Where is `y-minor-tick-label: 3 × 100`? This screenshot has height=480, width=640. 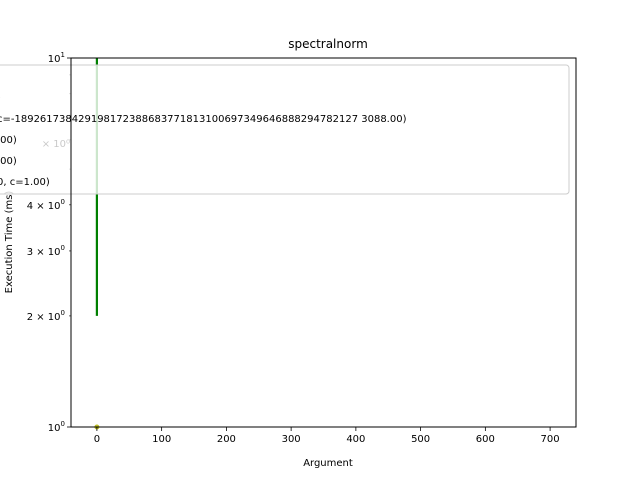
y-minor-tick-label: 3 × 100 is located at coordinates (46, 251).